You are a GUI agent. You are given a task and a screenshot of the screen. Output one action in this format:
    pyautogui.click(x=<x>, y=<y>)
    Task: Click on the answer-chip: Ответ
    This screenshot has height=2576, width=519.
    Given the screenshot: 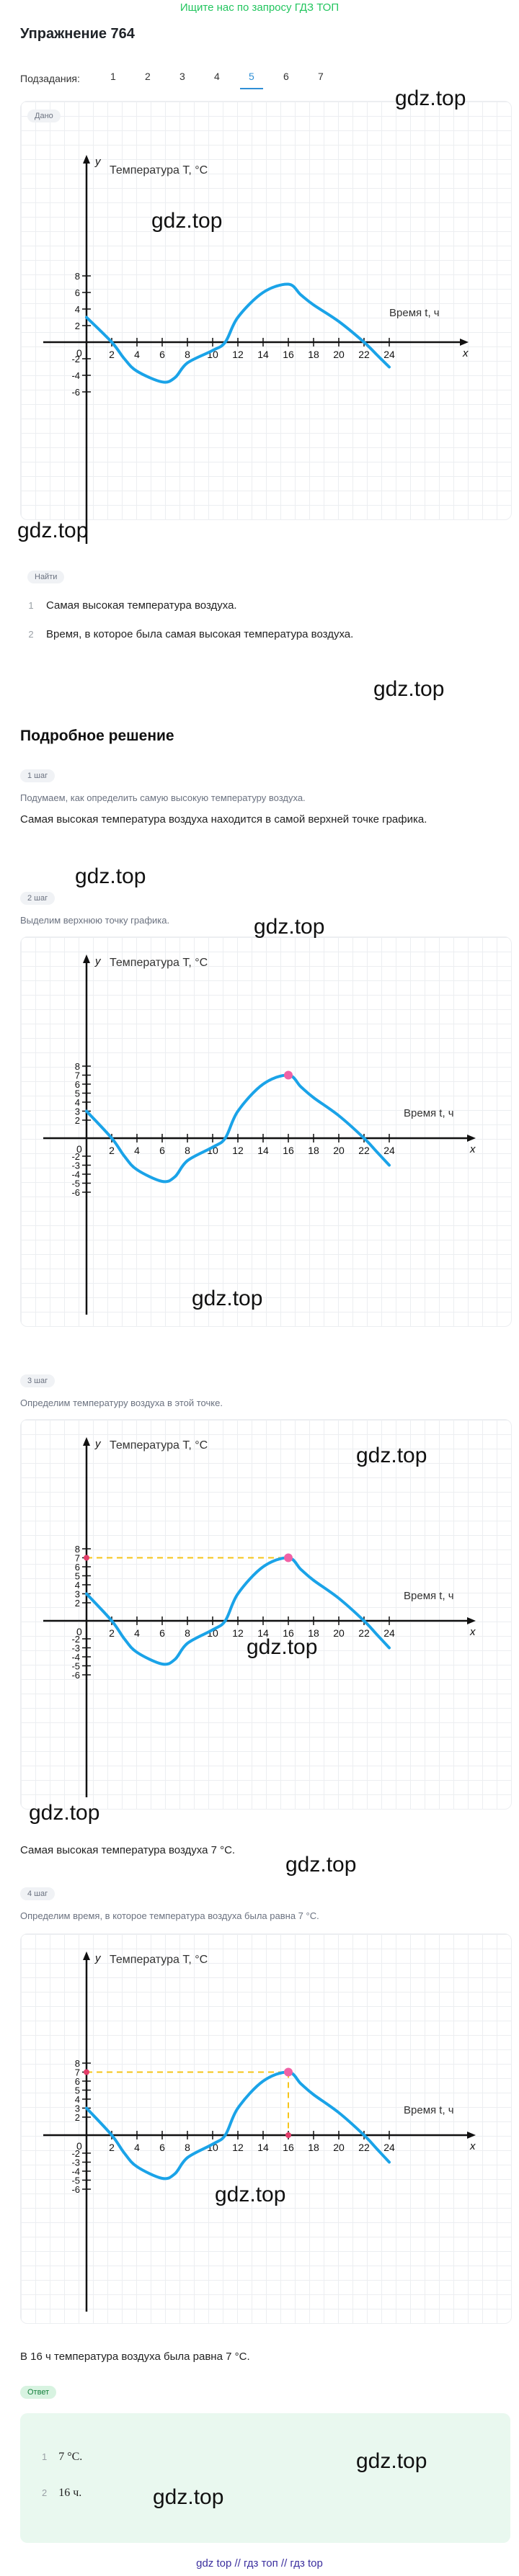 What is the action you would take?
    pyautogui.click(x=38, y=2392)
    